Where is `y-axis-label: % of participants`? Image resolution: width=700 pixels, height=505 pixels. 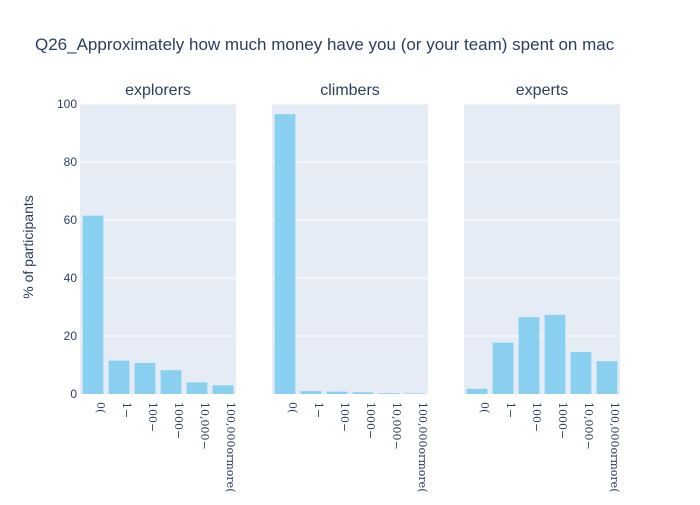
y-axis-label: % of participants is located at coordinates (28, 247).